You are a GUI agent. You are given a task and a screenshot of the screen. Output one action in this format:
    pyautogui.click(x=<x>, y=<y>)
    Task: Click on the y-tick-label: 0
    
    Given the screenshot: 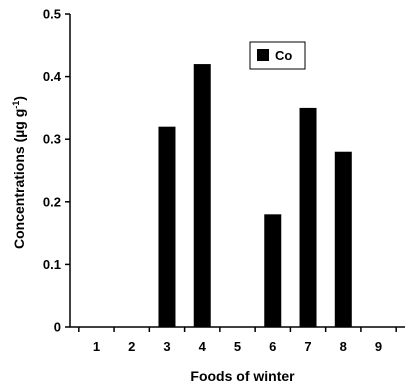 What is the action you would take?
    pyautogui.click(x=57, y=327)
    